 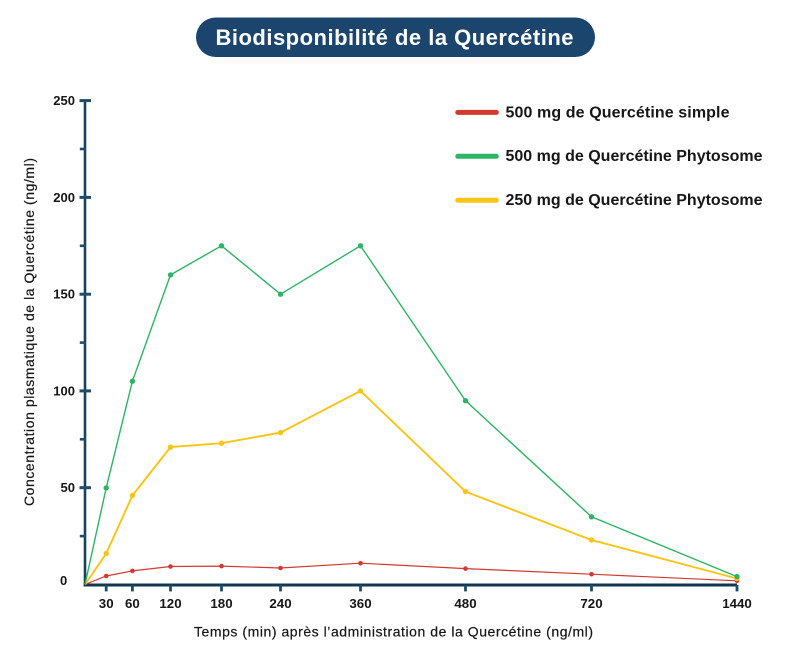 What do you see at coordinates (68, 487) in the screenshot?
I see `svg-text: 50` at bounding box center [68, 487].